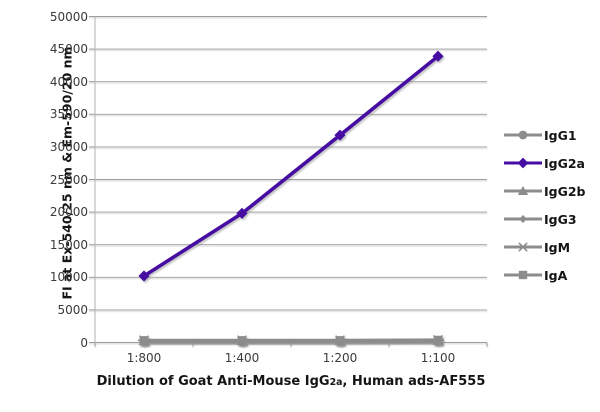 The width and height of the screenshot is (600, 412). I want to click on y-tick-label: 15000, so click(68, 244).